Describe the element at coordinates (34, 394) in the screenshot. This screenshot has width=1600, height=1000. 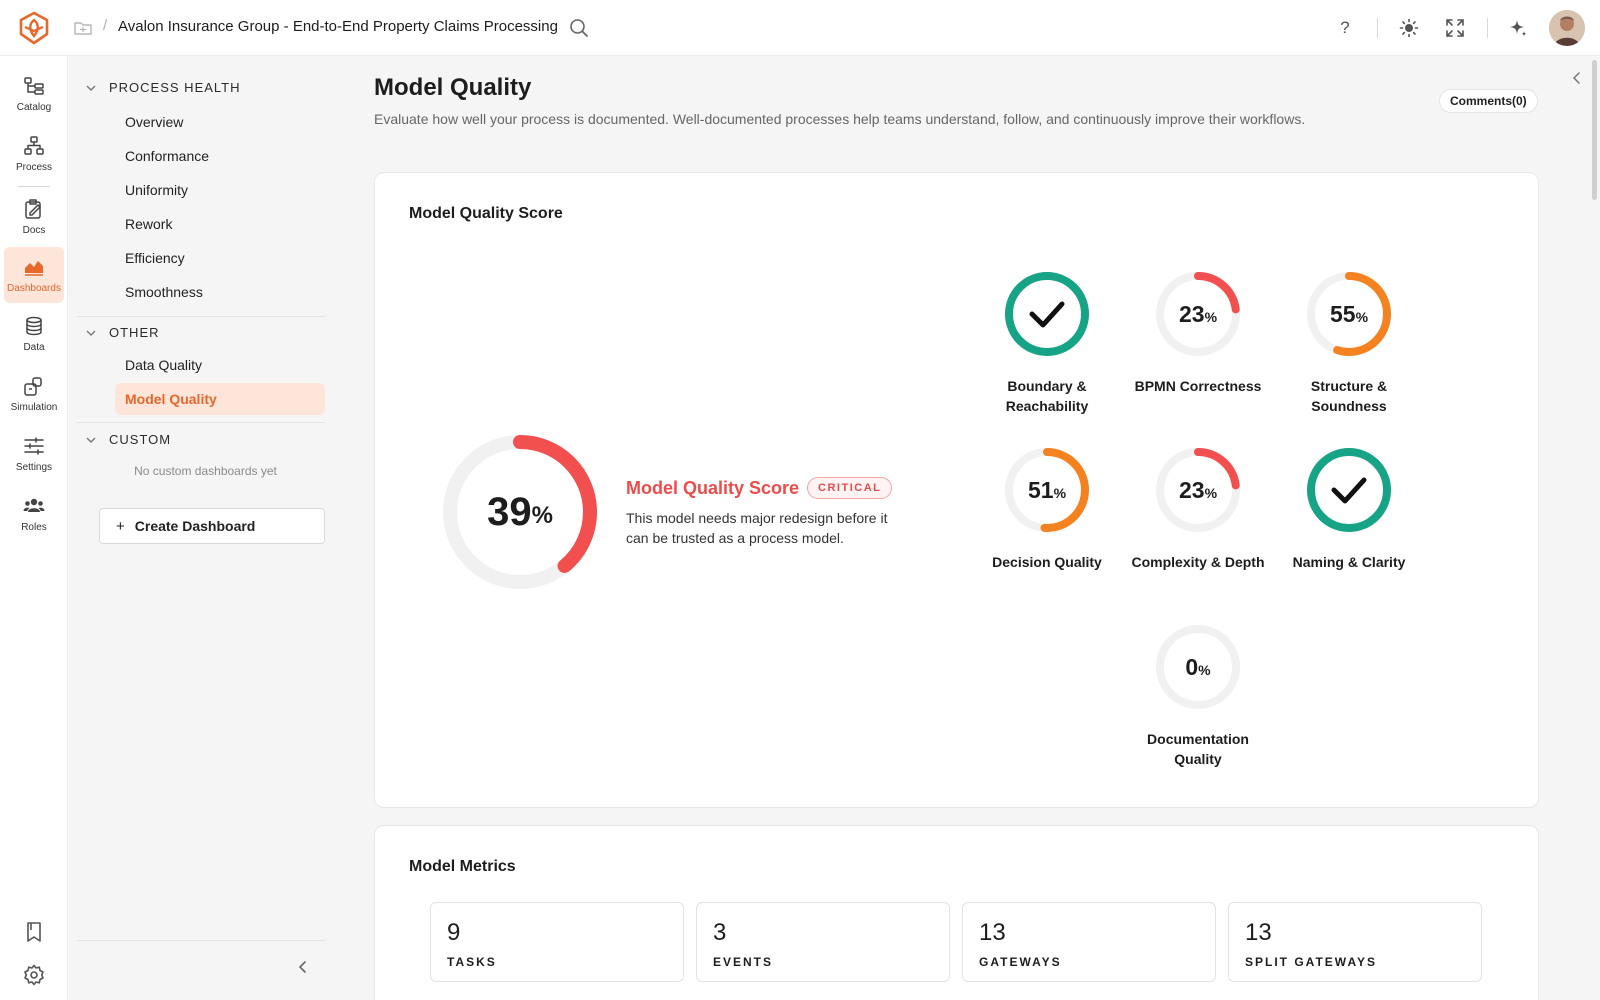
I see `rail-item-simulation: Simulation` at that location.